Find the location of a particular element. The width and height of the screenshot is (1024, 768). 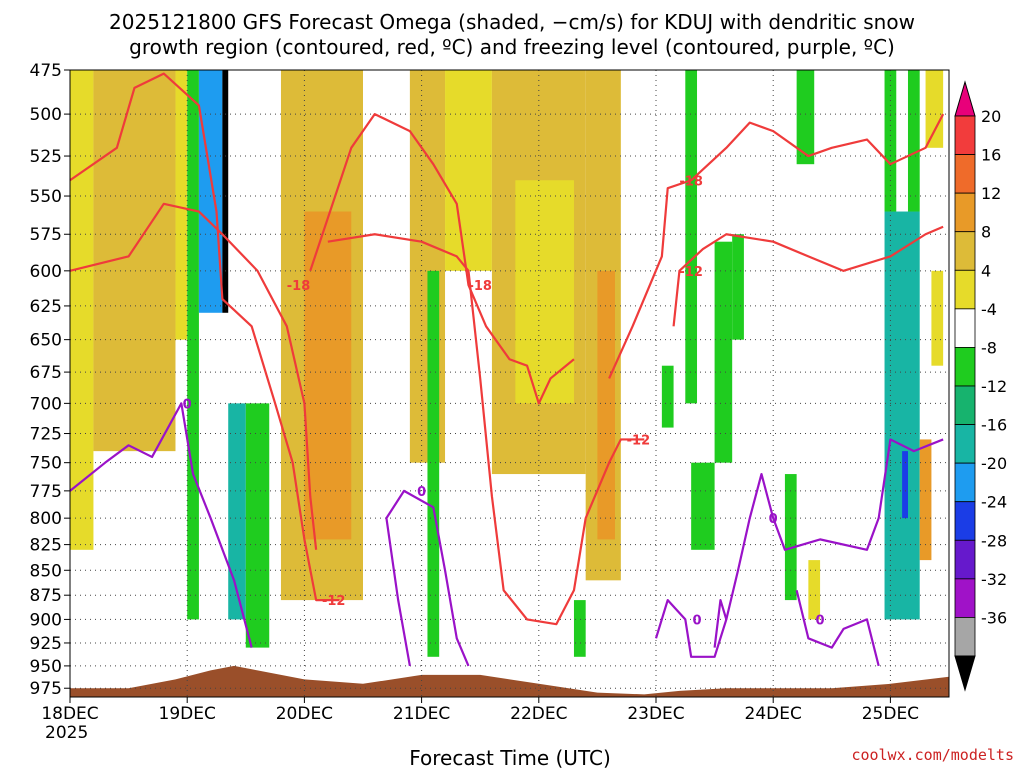

colorbar-label: 4 is located at coordinates (986, 270).